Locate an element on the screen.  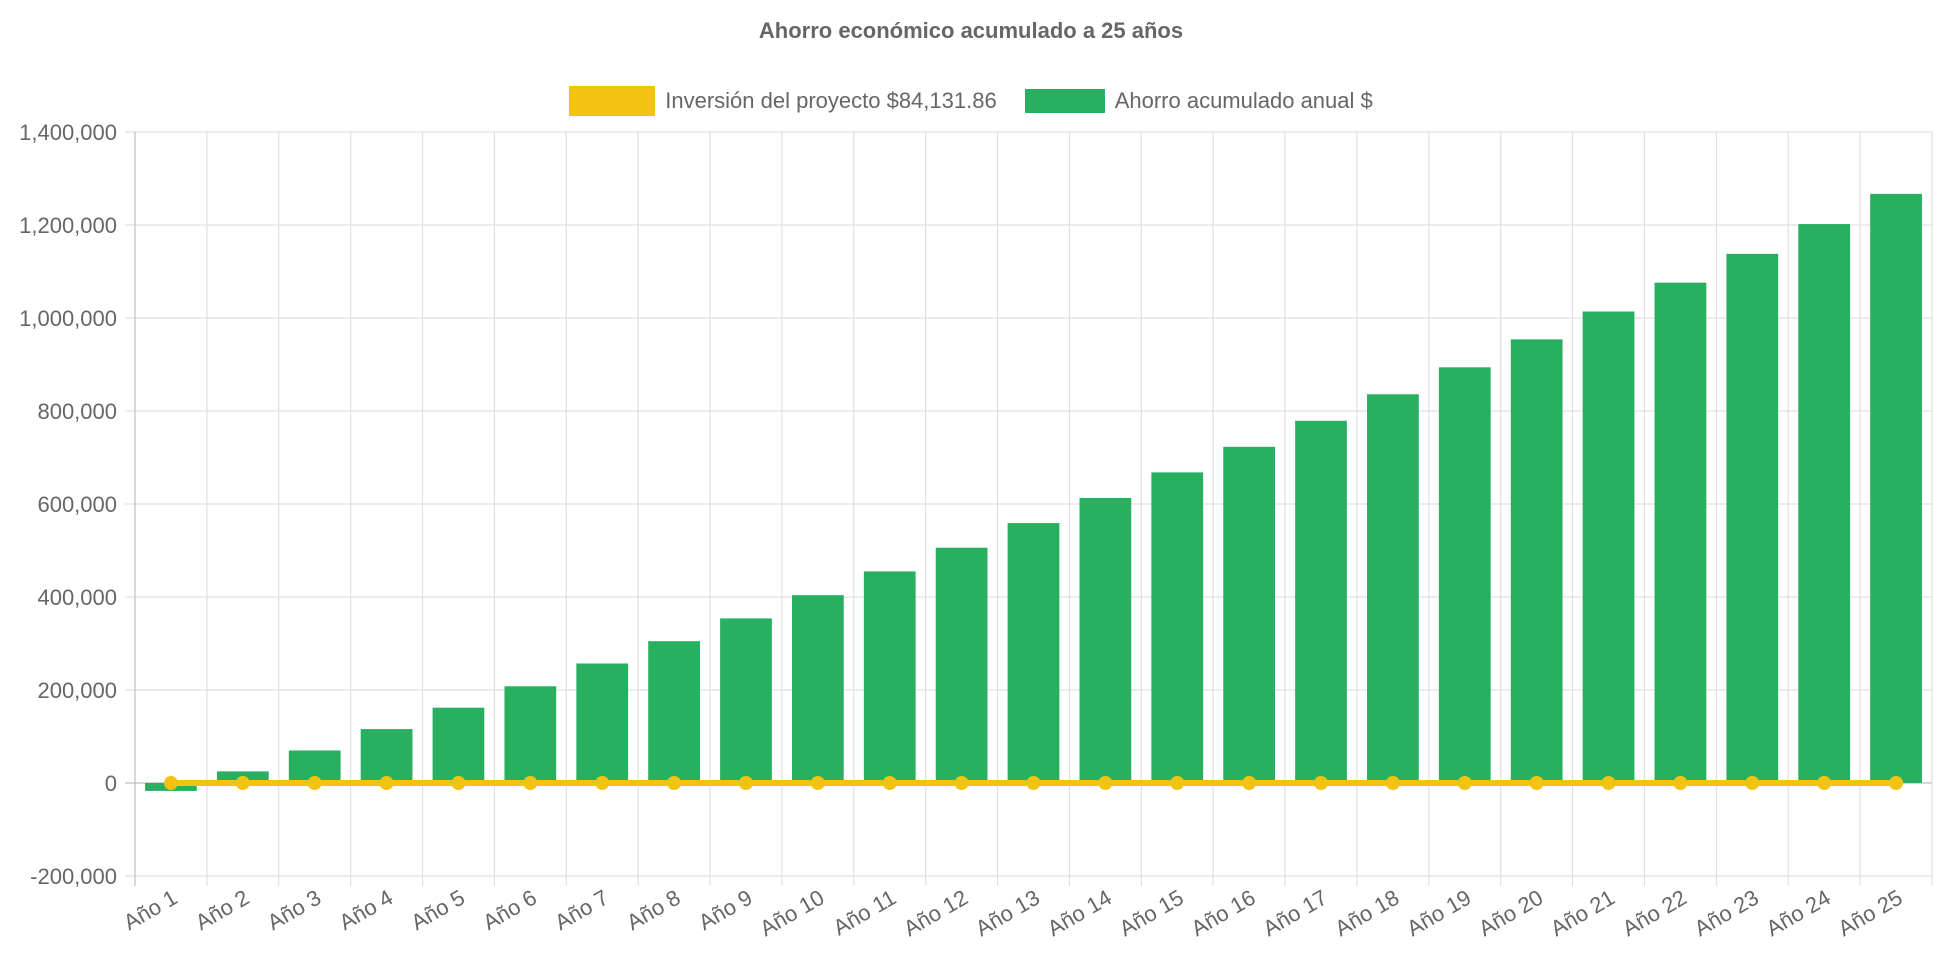
x-tick-label: Año 22 is located at coordinates (1654, 913).